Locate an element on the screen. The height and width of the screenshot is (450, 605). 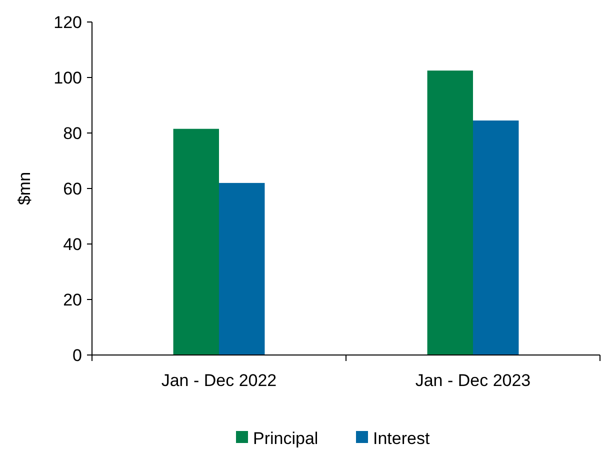
y-tick-label: 100 is located at coordinates (68, 78).